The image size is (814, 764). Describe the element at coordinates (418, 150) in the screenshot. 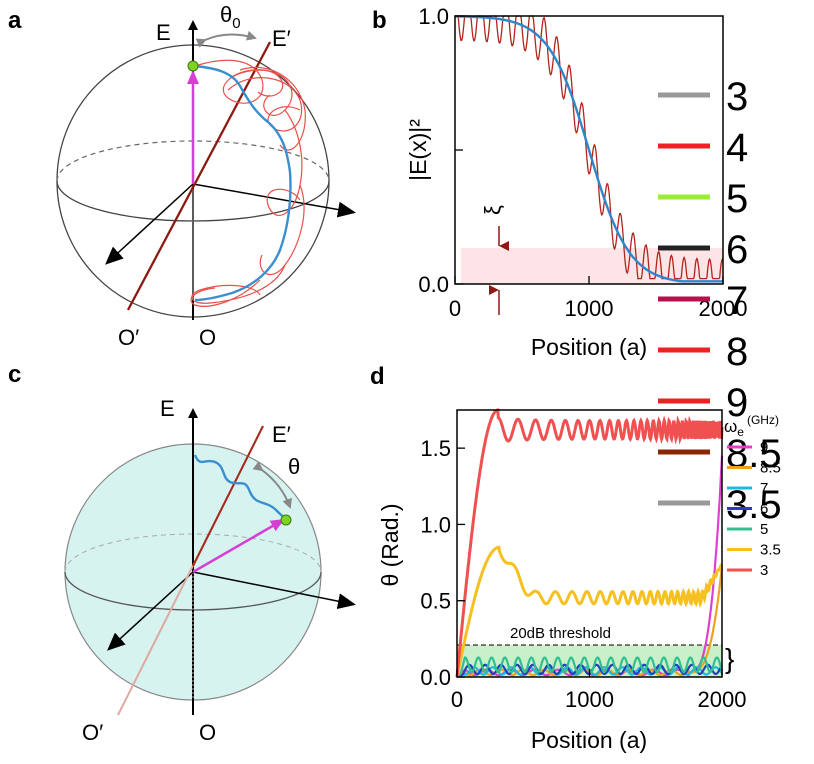

I see `b-ylabel: |E(x)|²` at that location.